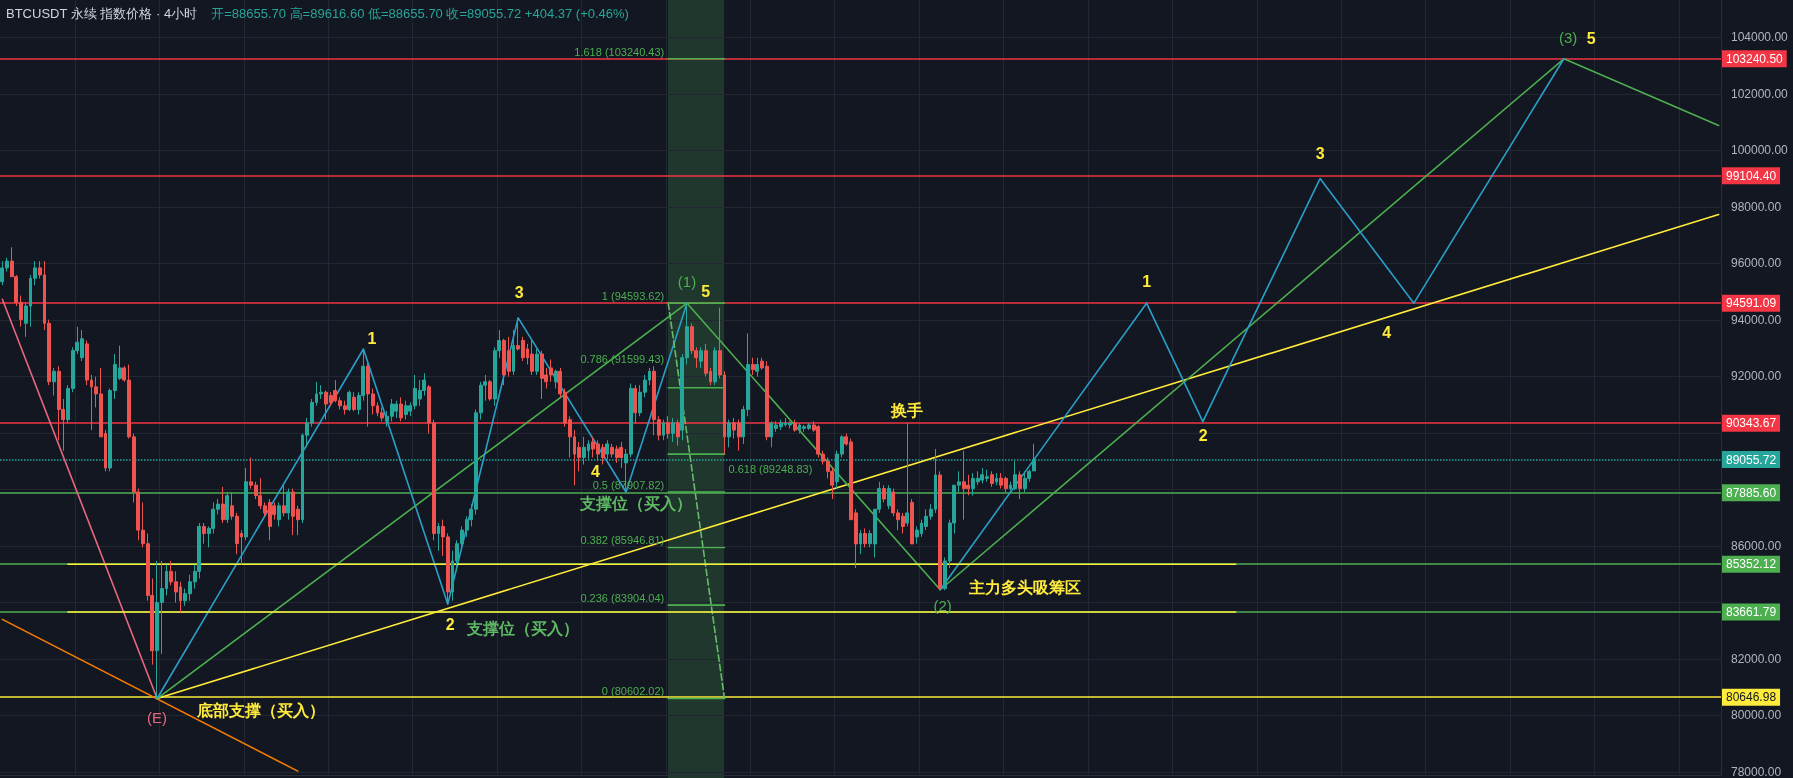  Describe the element at coordinates (633, 296) in the screenshot. I see `series-label: 1 (94593.62)` at that location.